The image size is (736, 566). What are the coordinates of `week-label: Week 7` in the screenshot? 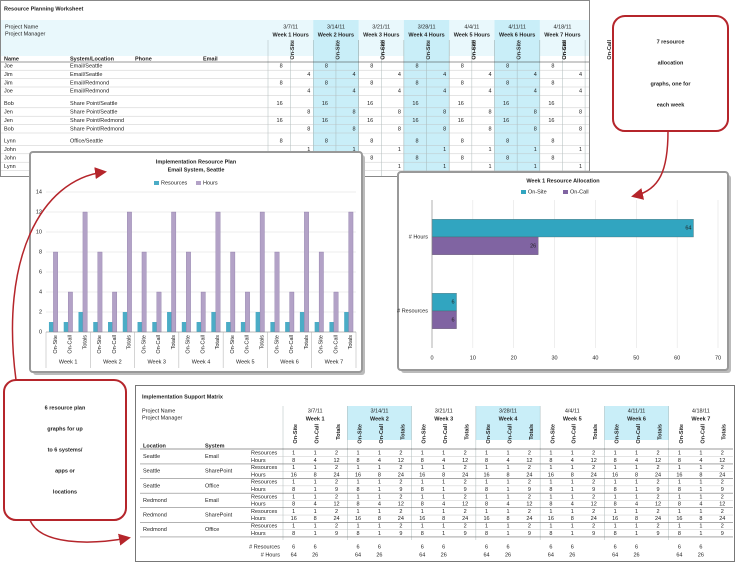 It's located at (700, 419).